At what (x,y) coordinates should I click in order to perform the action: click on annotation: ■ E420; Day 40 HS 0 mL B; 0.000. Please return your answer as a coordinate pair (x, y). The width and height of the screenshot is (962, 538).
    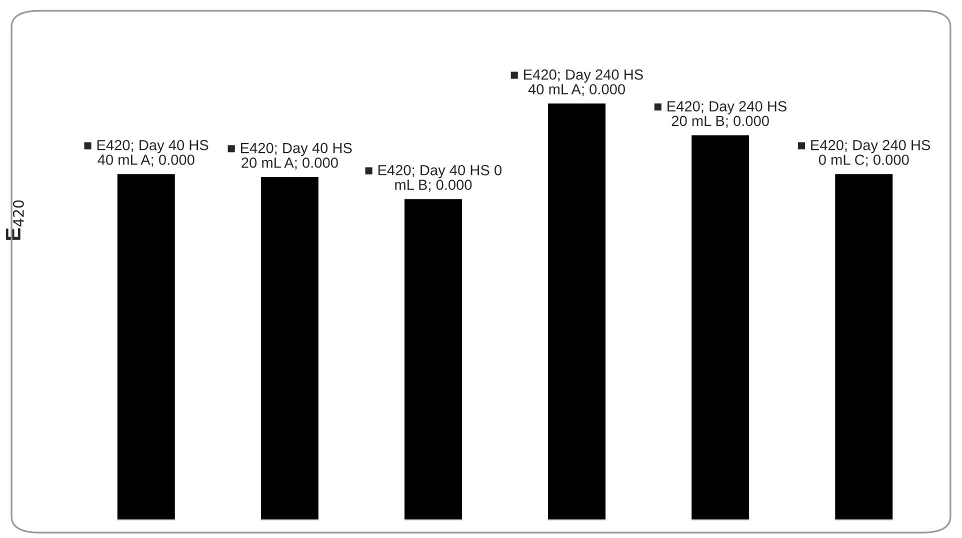
    Looking at the image, I should click on (433, 178).